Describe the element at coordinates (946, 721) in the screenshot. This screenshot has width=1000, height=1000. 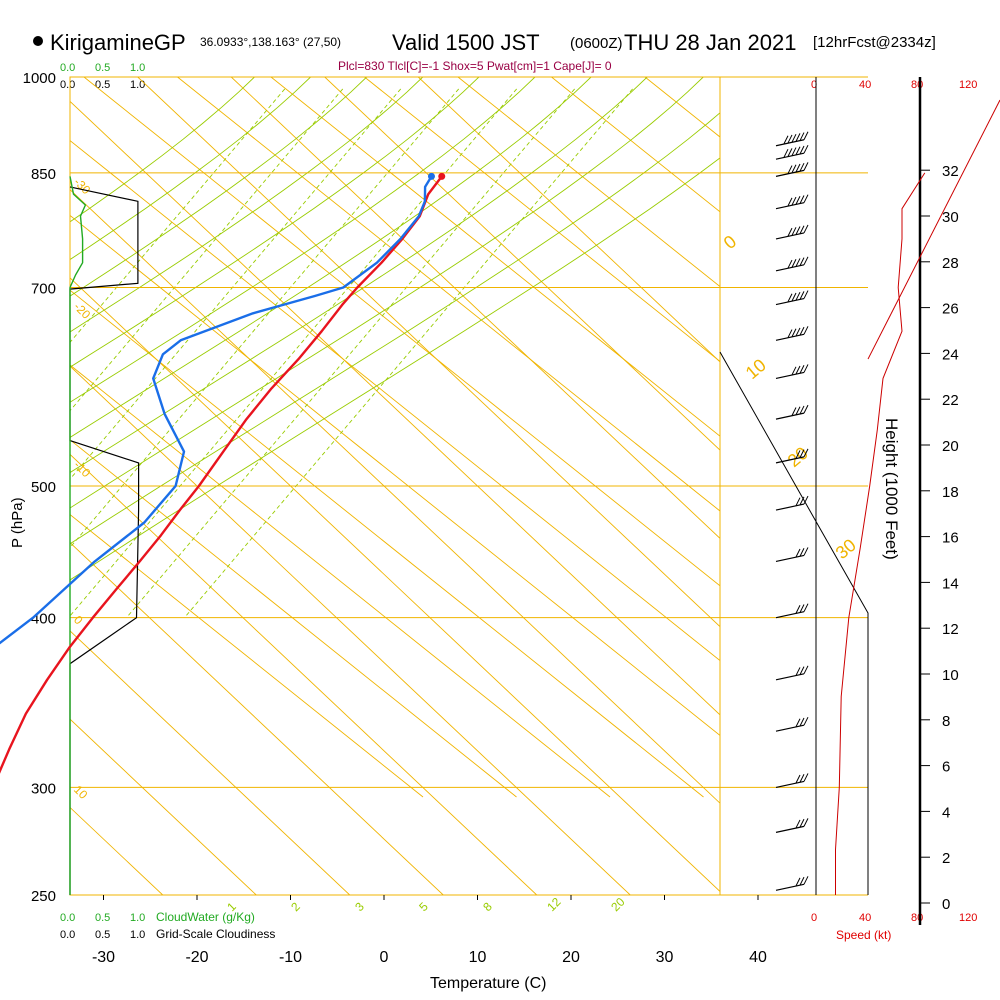
I see `height-tick-label: 8` at that location.